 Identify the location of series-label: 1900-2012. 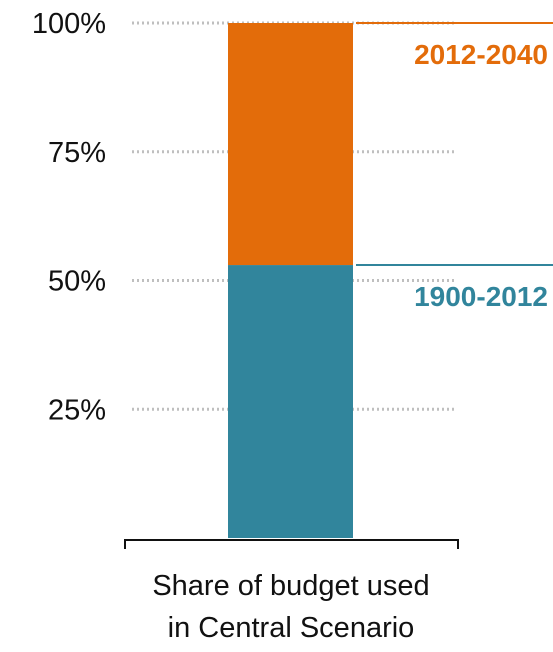
(481, 296).